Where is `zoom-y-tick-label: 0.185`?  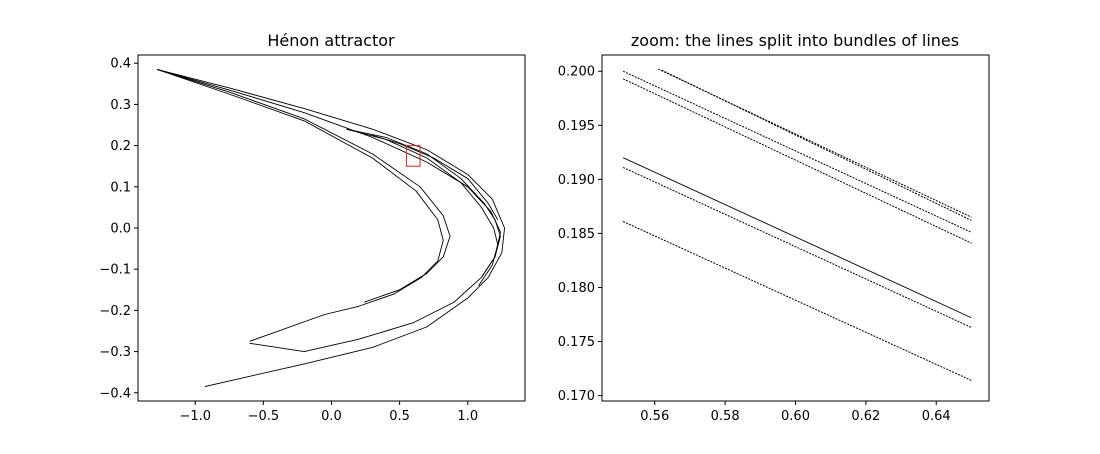
zoom-y-tick-label: 0.185 is located at coordinates (576, 234).